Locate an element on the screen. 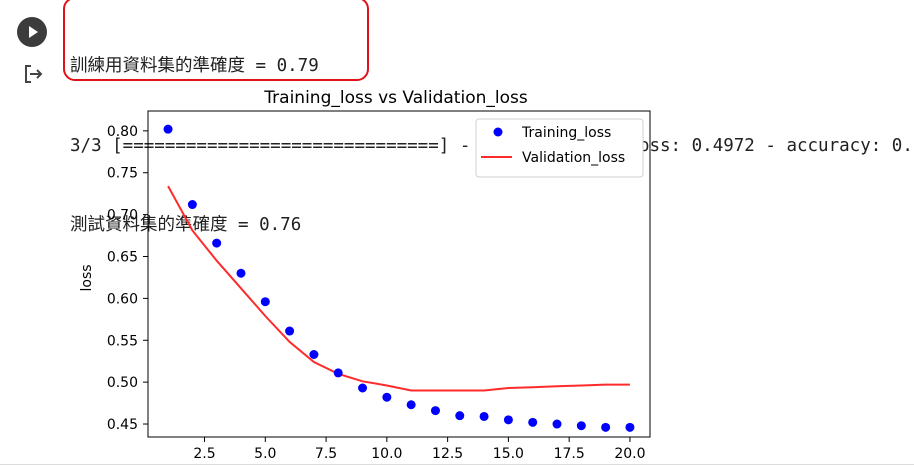 The height and width of the screenshot is (468, 914). x-tick-label: 7.5 is located at coordinates (326, 454).